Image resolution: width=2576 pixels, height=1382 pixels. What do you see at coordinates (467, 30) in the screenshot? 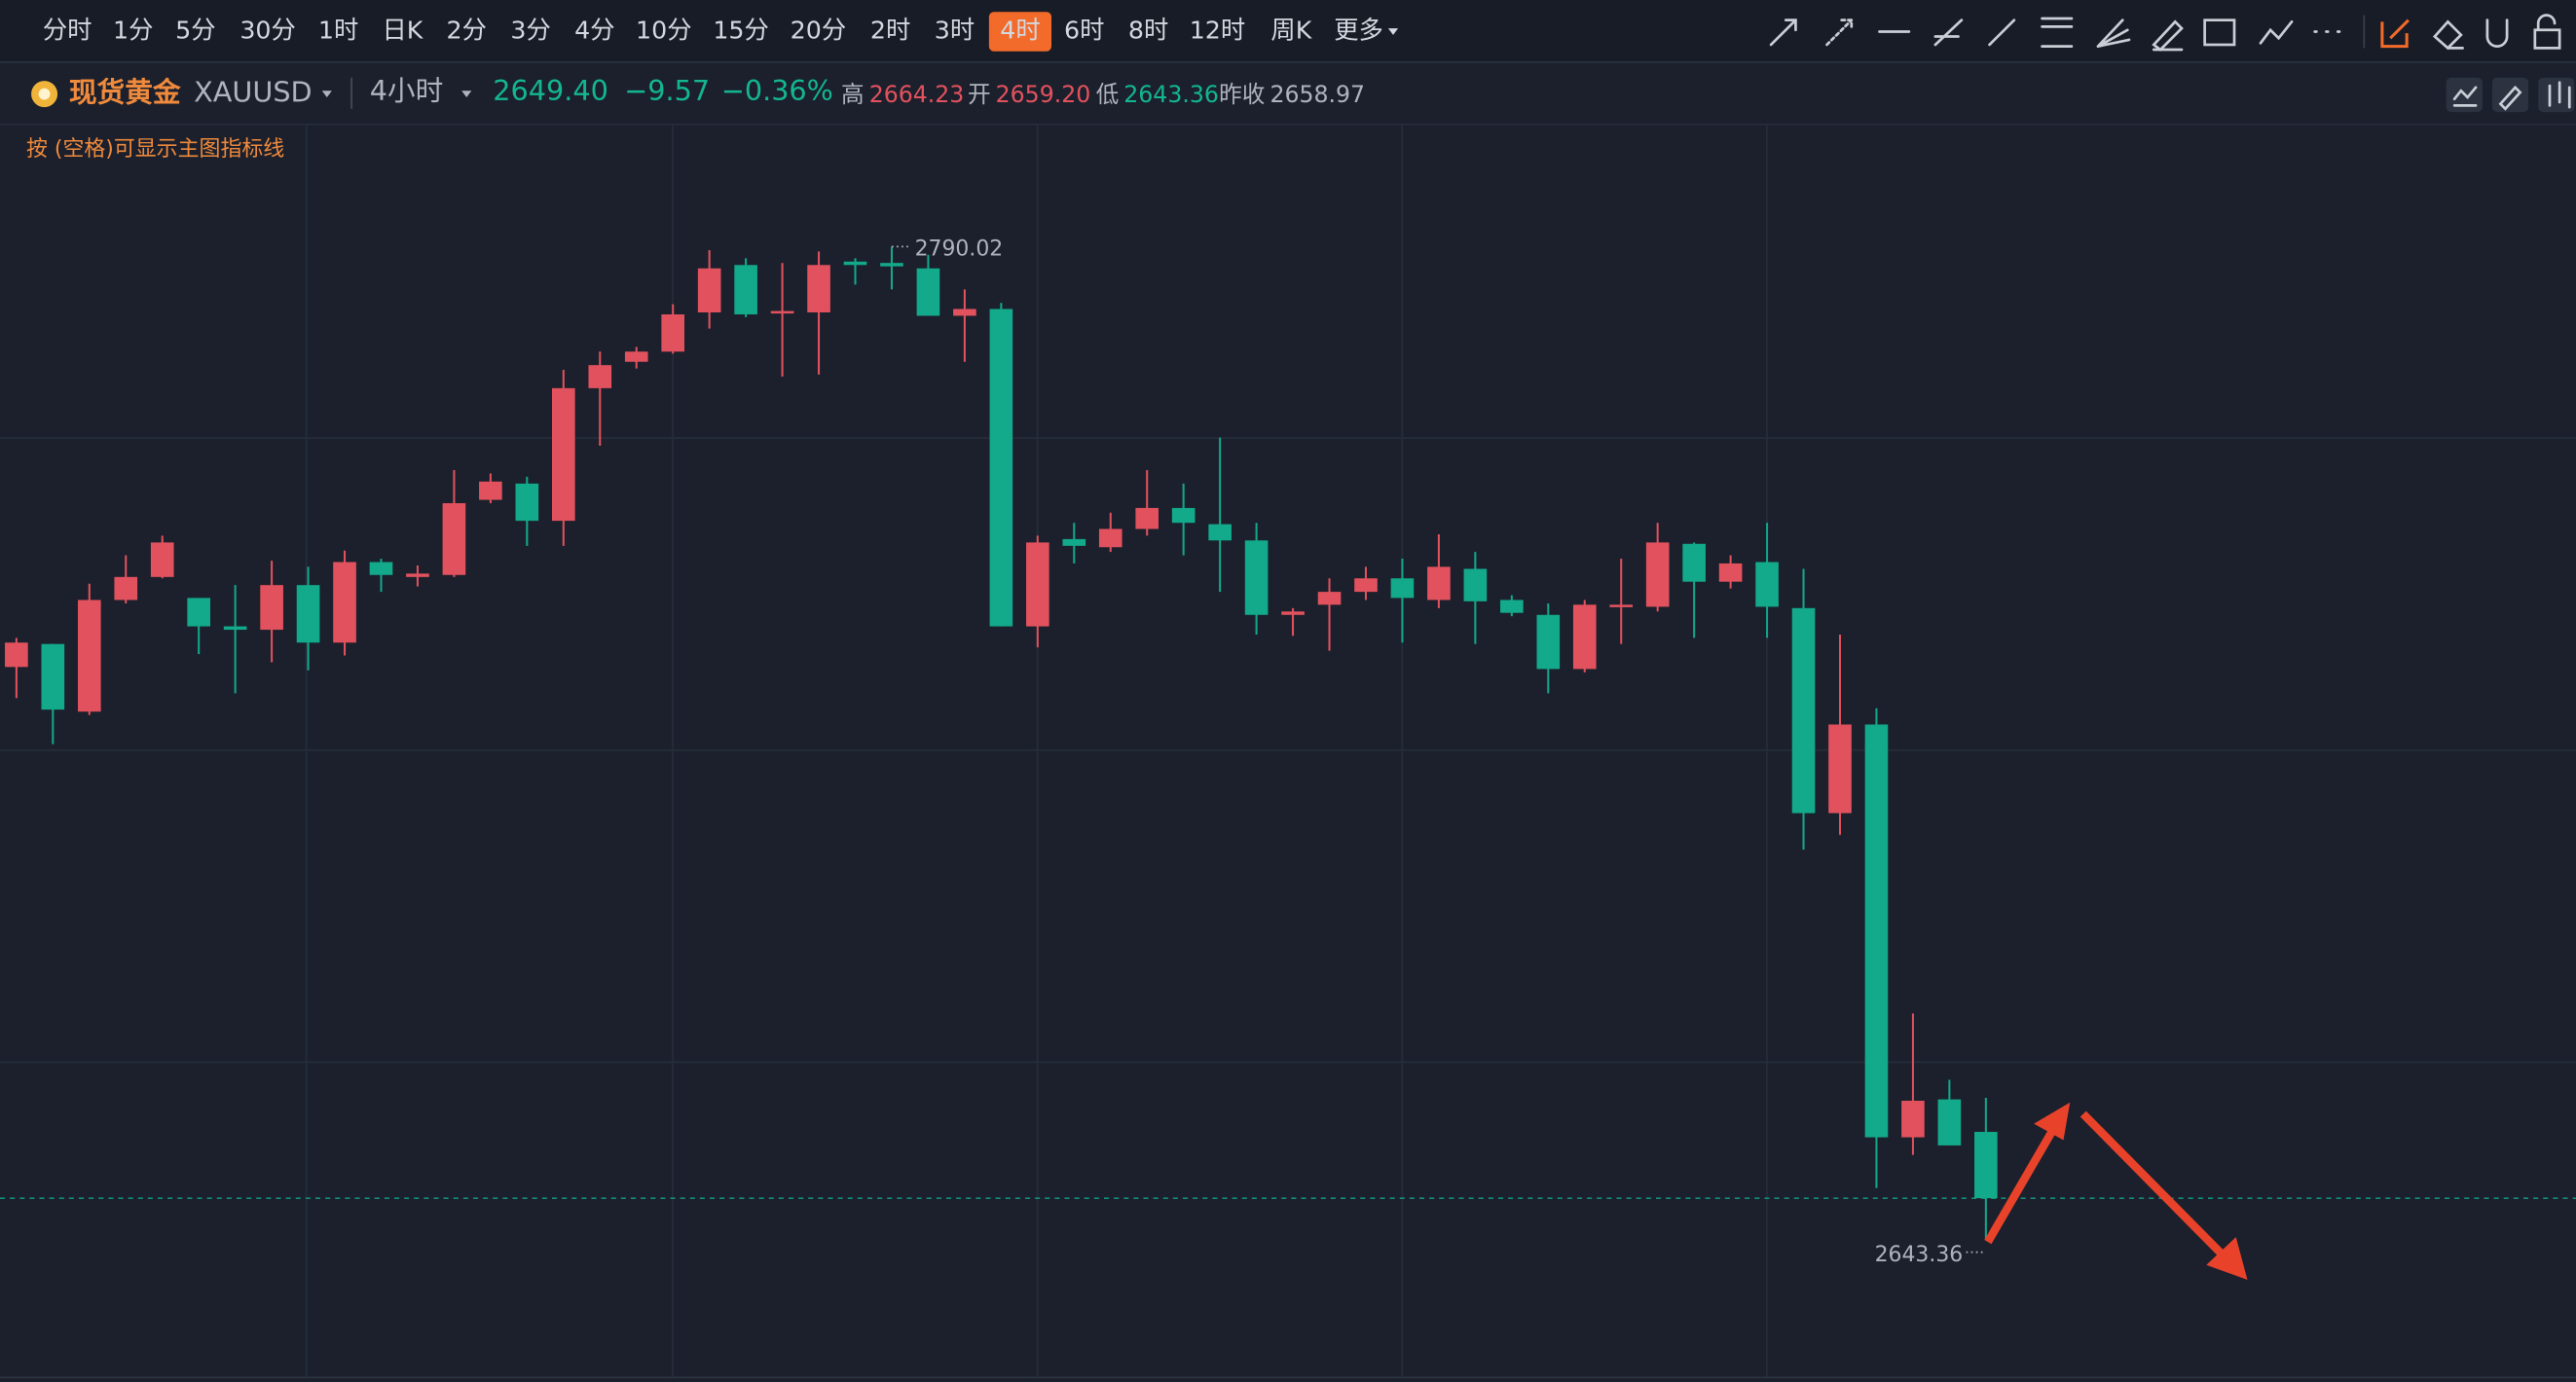
I see `interval: 2分` at bounding box center [467, 30].